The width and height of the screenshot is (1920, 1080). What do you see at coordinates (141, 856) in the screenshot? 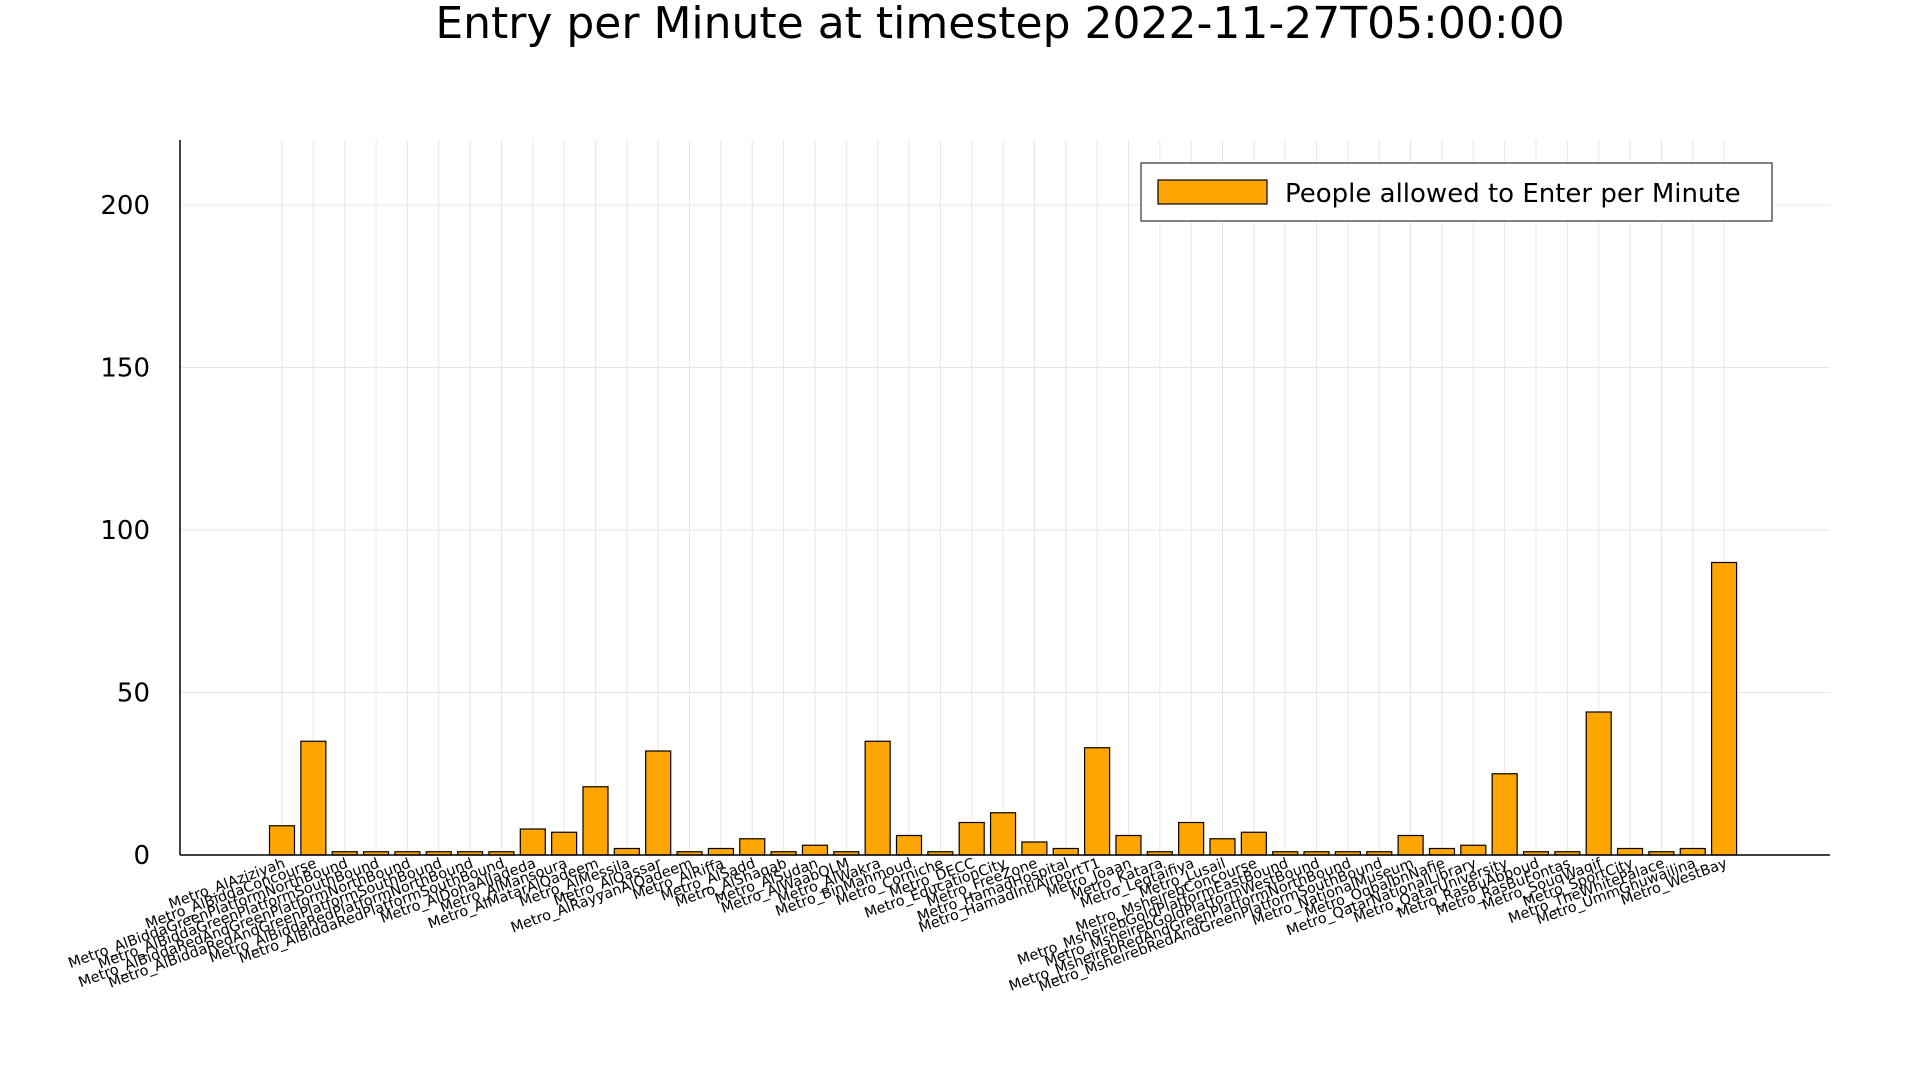
I see `y-tick-label: 0` at bounding box center [141, 856].